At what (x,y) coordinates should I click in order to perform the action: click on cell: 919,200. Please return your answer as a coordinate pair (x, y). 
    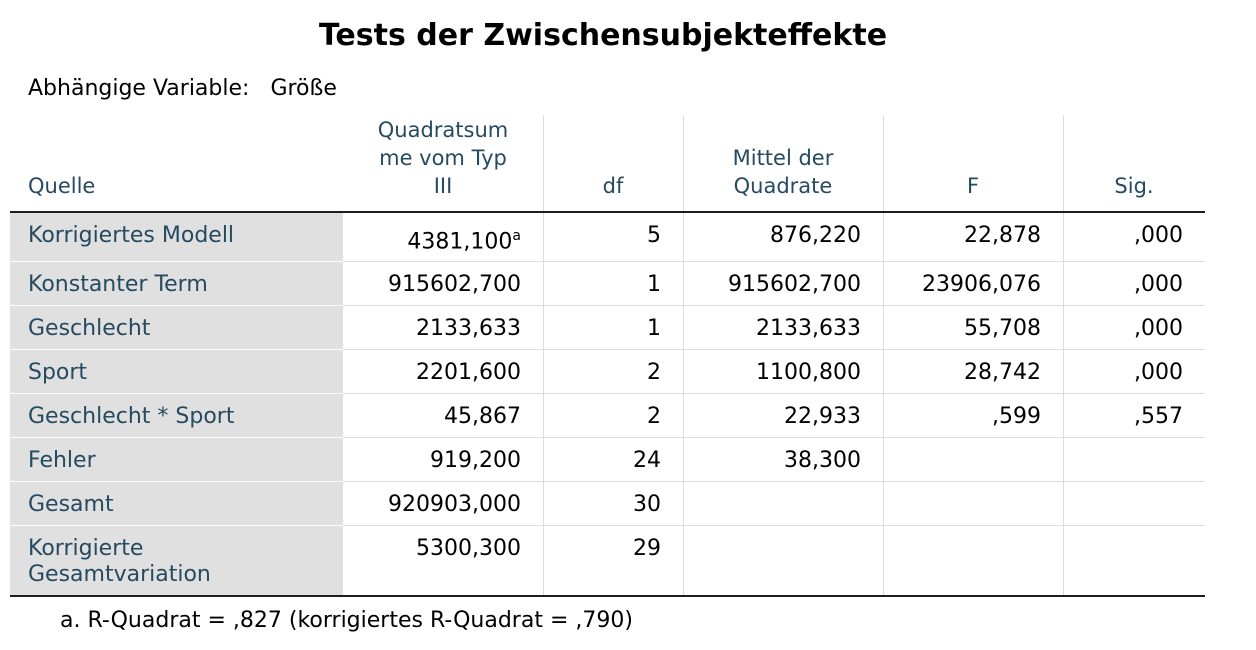
    Looking at the image, I should click on (475, 460).